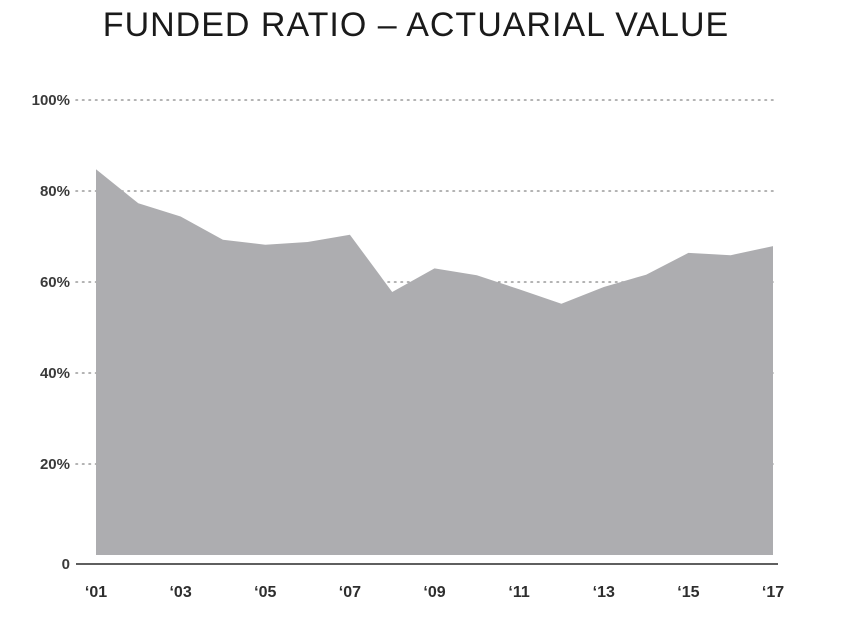 This screenshot has height=622, width=850. Describe the element at coordinates (180, 592) in the screenshot. I see `x-tick-label: ‘03` at that location.